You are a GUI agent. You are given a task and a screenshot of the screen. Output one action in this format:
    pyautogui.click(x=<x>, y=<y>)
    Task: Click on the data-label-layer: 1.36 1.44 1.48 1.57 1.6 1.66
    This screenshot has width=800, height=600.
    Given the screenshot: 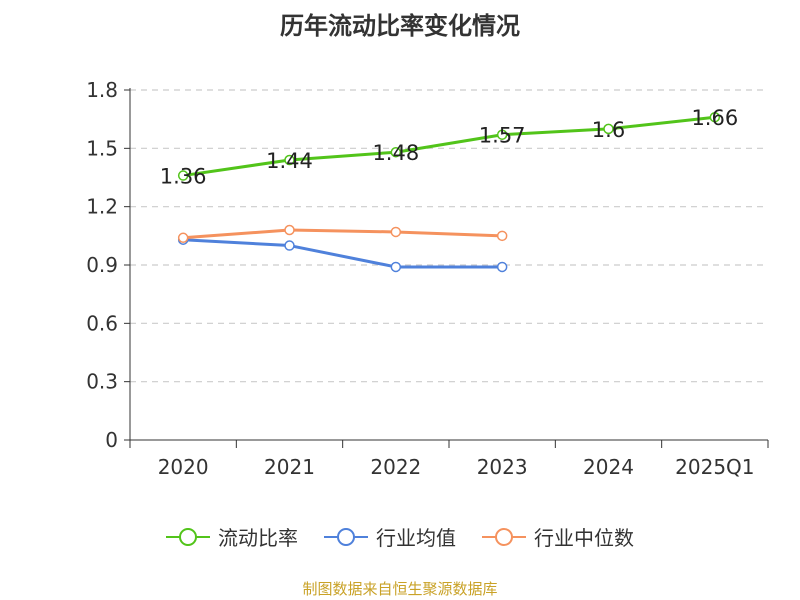 What is the action you would take?
    pyautogui.click(x=449, y=147)
    